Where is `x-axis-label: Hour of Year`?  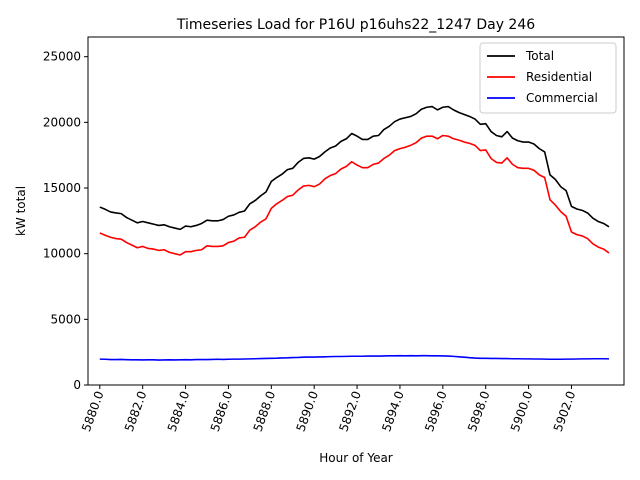 x-axis-label: Hour of Year is located at coordinates (356, 458).